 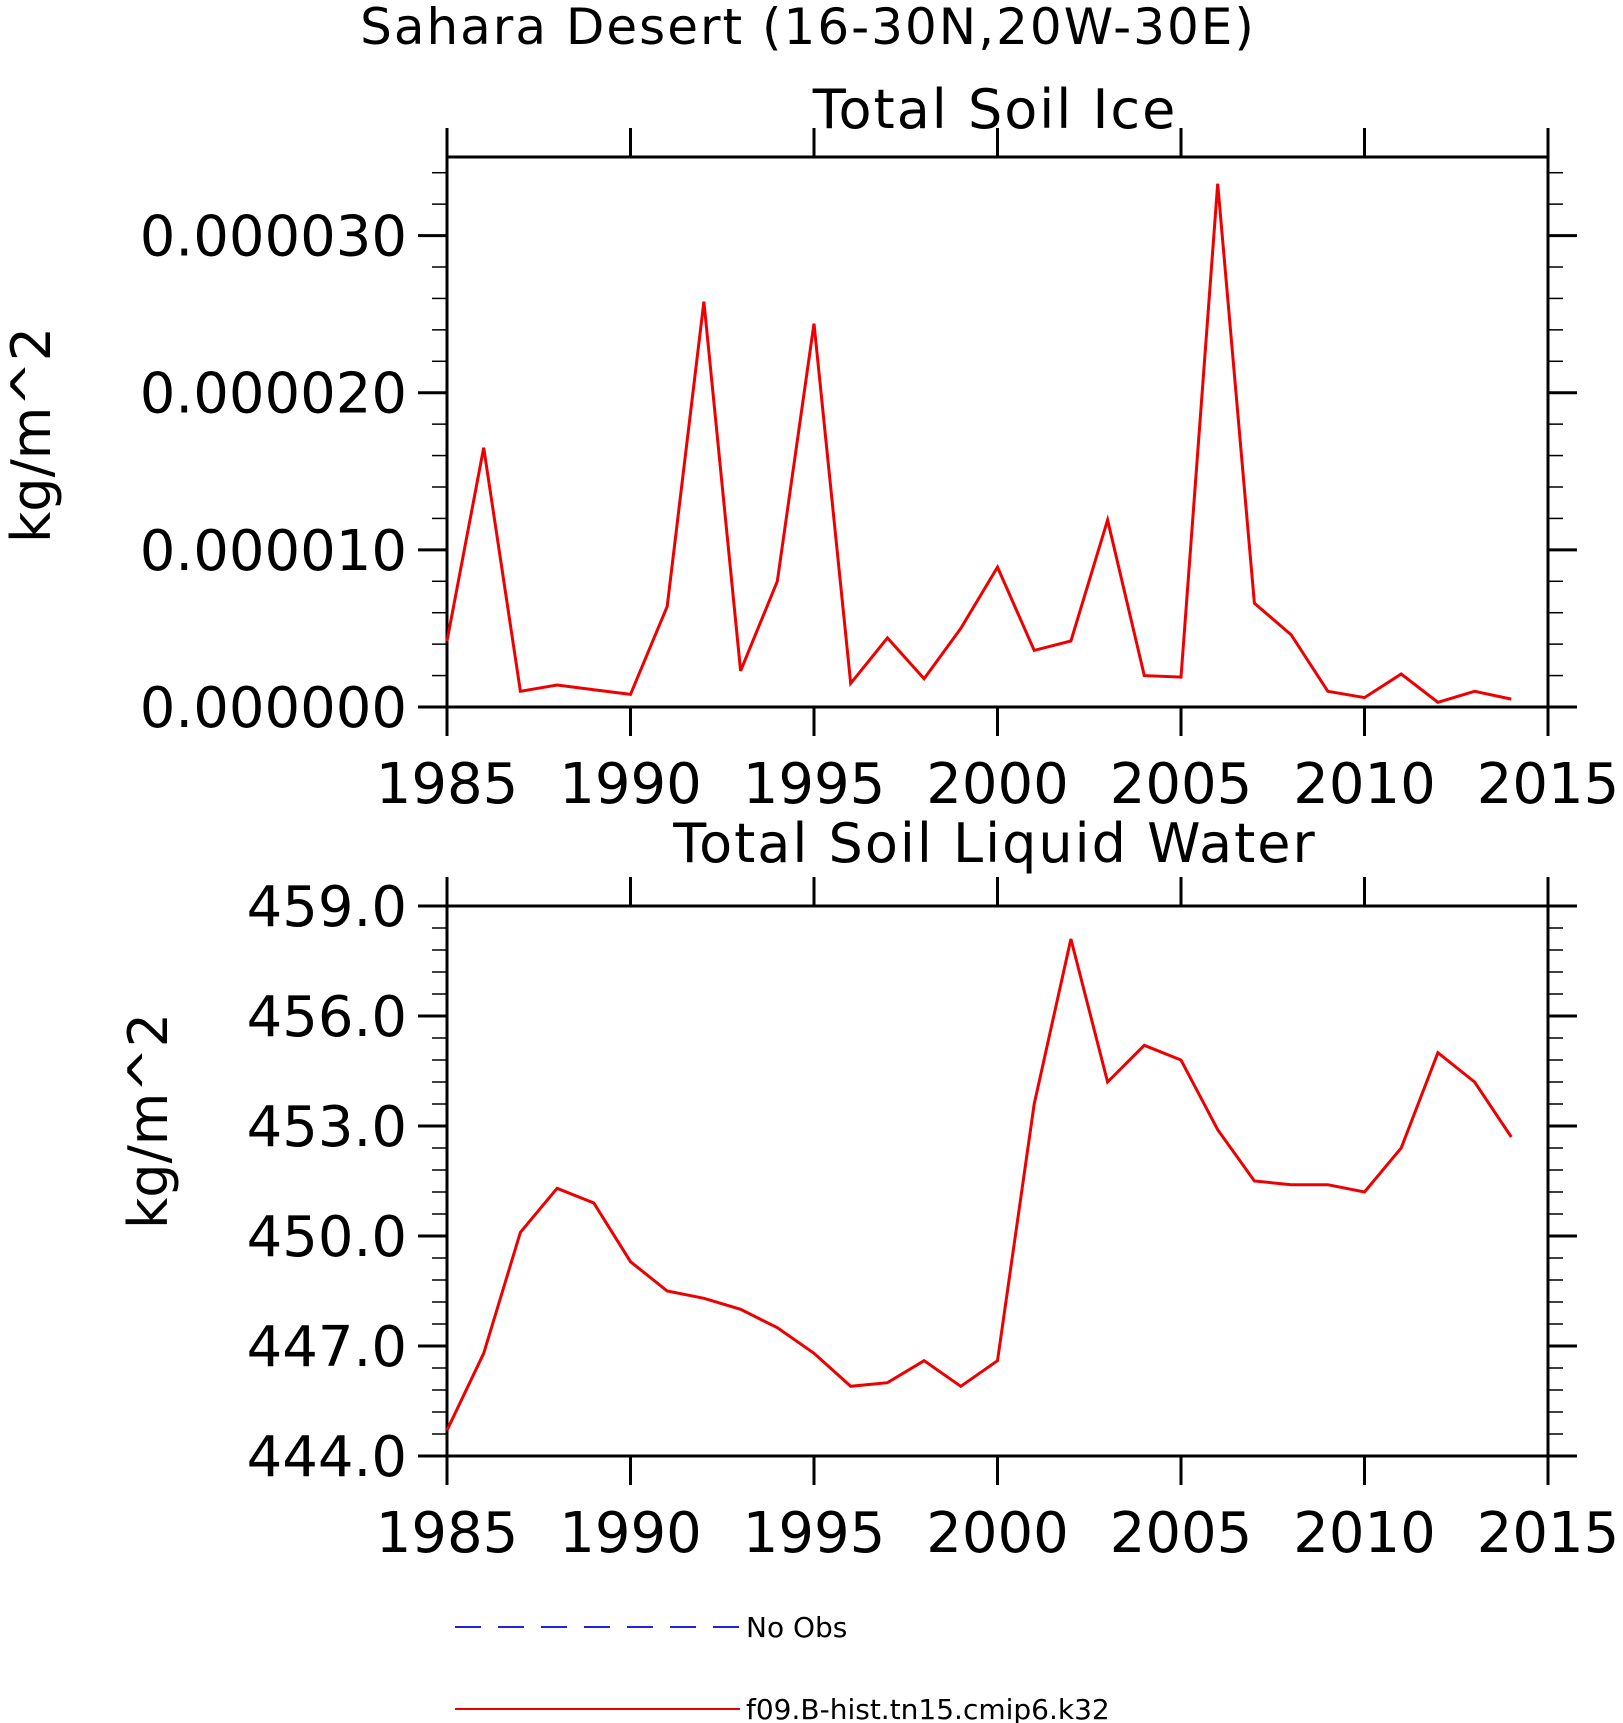 I want to click on y-tick-labels: 444.0 447.0 450.0 453.0 456.0 459.0, so click(x=327, y=1182).